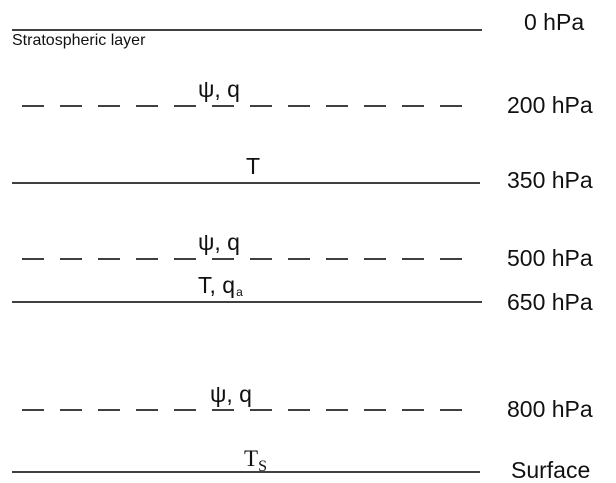 The image size is (616, 483). What do you see at coordinates (550, 180) in the screenshot?
I see `level-label-350hpa: 350 hPa` at bounding box center [550, 180].